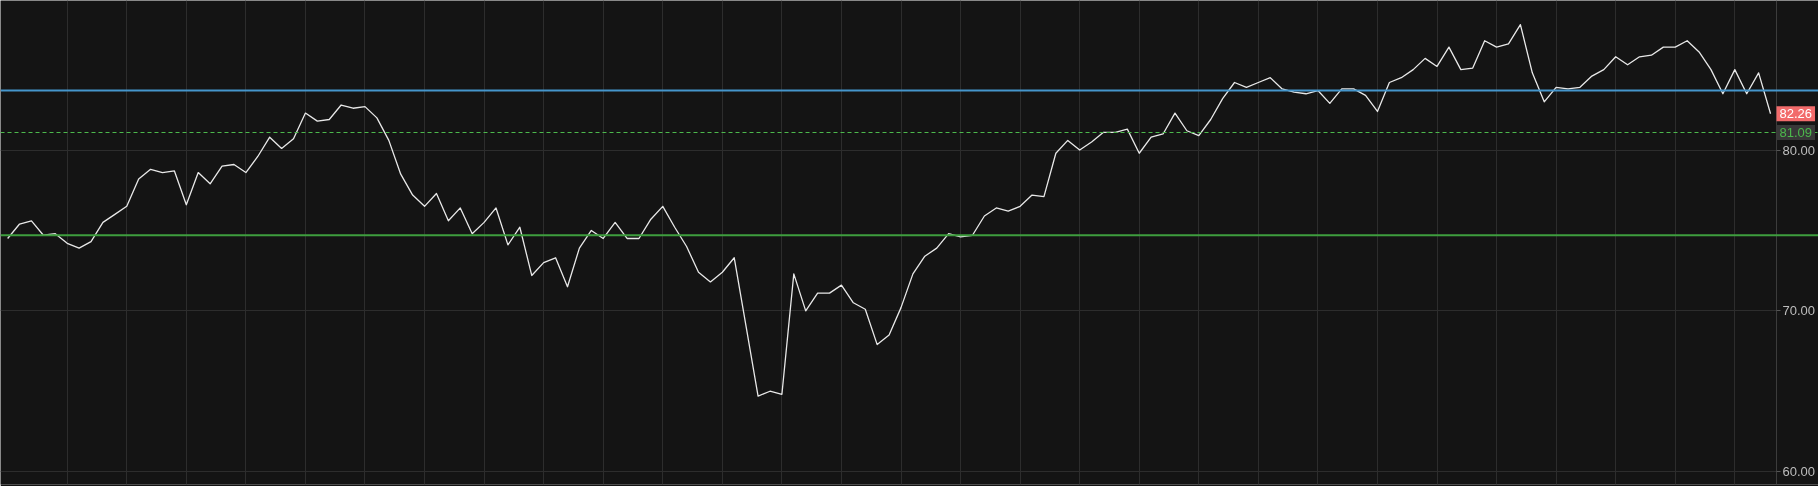 The width and height of the screenshot is (1818, 486). Describe the element at coordinates (1796, 133) in the screenshot. I see `ref-line-label: 81.09` at that location.